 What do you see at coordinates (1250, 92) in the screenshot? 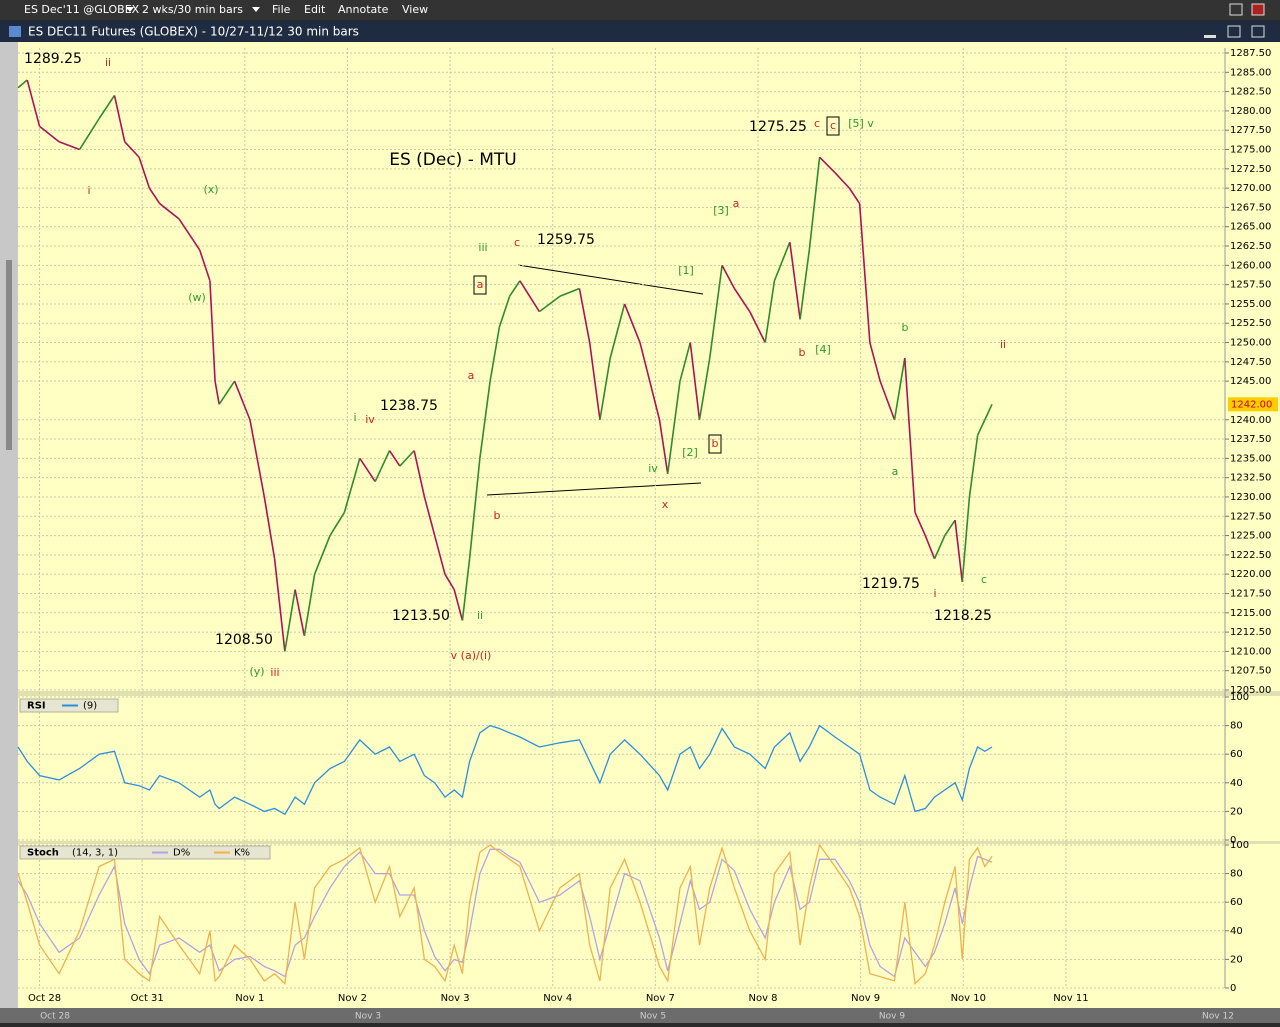
I see `y-tick-label: 1282.50` at bounding box center [1250, 92].